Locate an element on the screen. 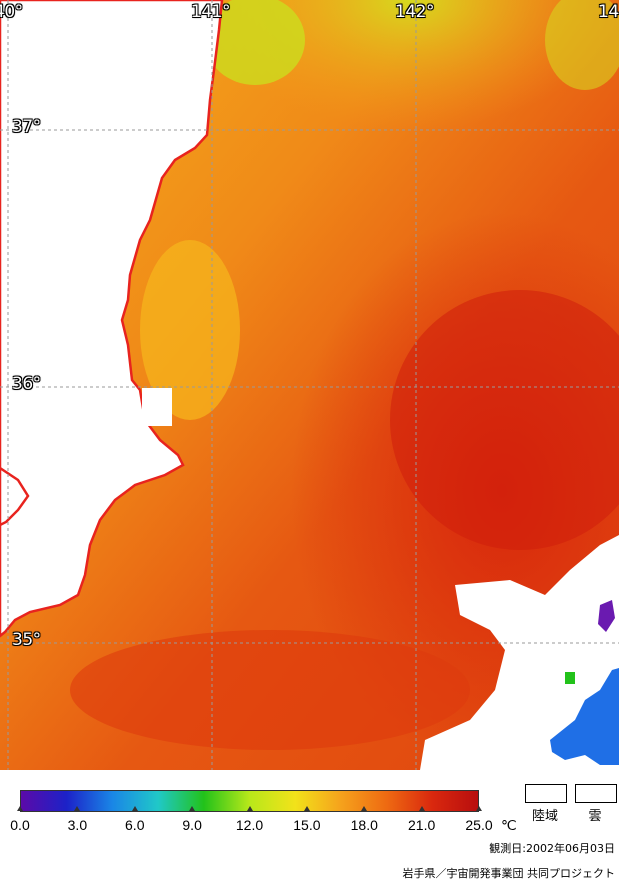 The width and height of the screenshot is (619, 881). cloud-white-southeast is located at coordinates (519, 652).